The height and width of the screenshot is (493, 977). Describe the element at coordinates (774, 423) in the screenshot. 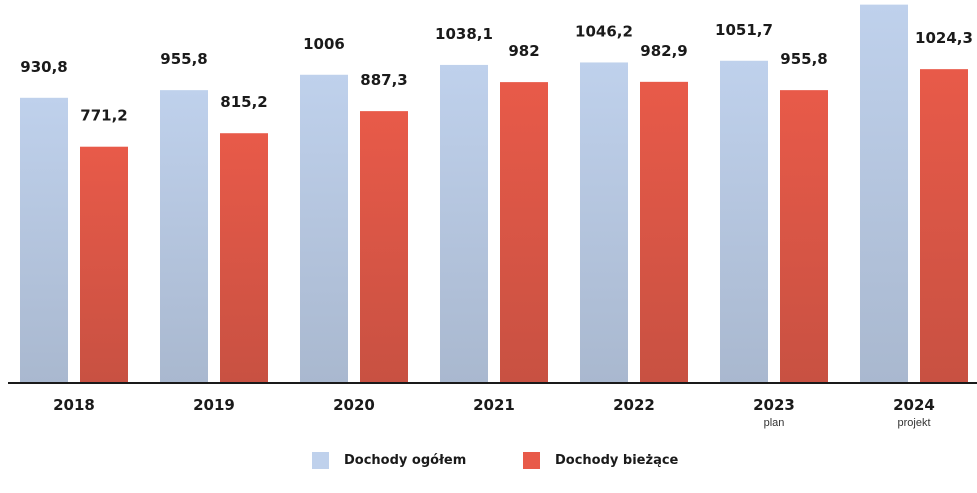

I see `category-sublabel-2023: plan` at that location.